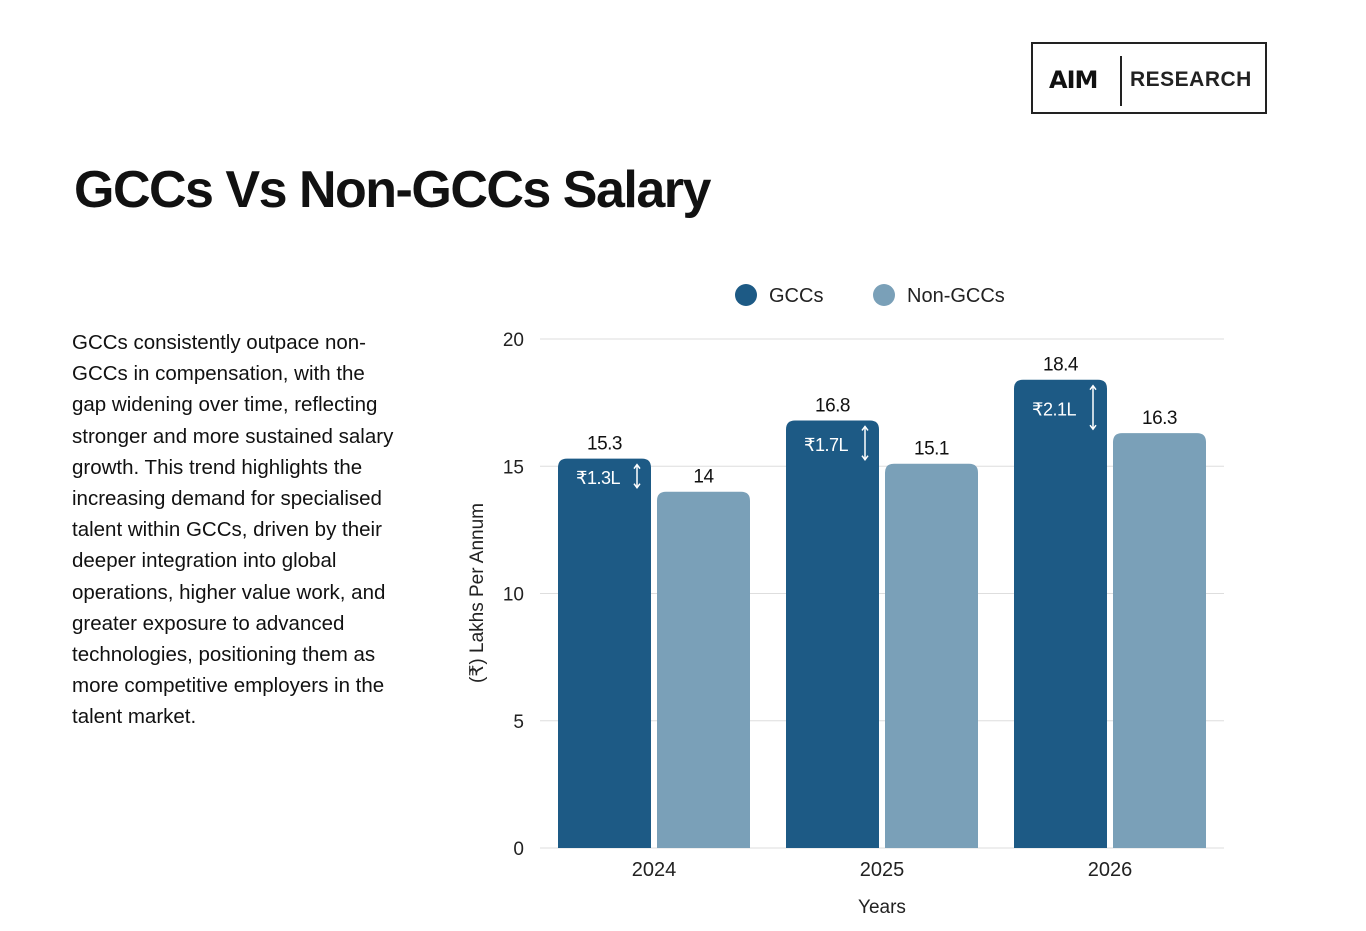 The image size is (1366, 931). I want to click on legend-marker-gccs, so click(746, 295).